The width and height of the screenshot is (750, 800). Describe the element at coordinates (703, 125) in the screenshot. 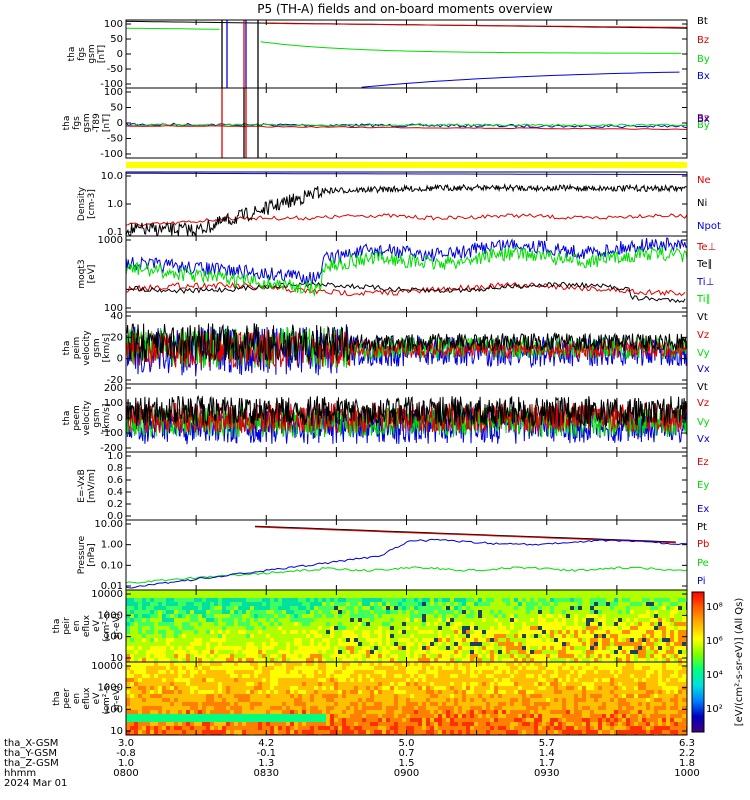

I see `series-label-By: By` at that location.